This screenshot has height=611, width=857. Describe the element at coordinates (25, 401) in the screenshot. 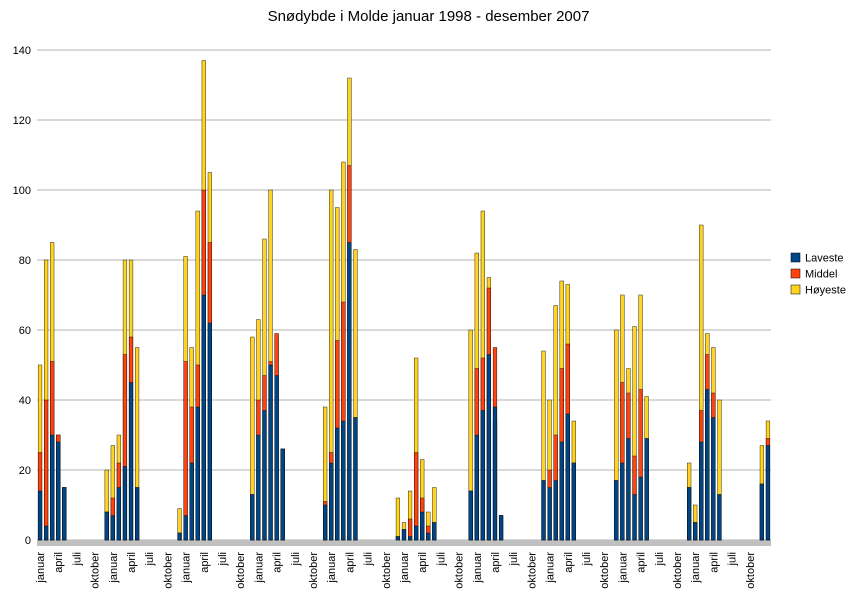

I see `y-tick-label: 40` at that location.